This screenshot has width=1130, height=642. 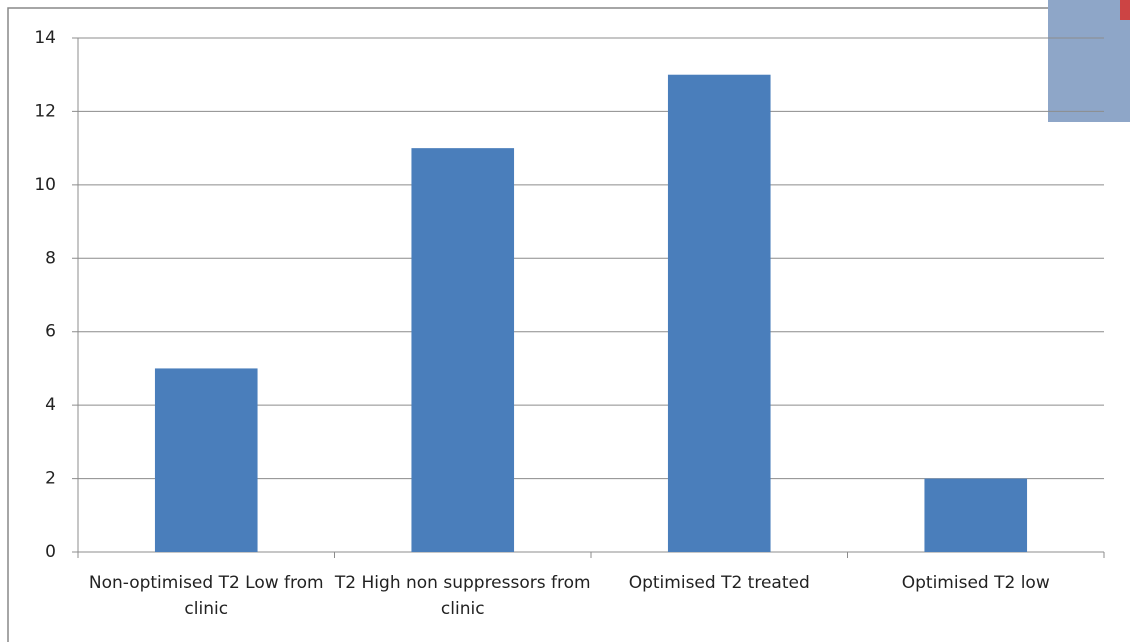 What do you see at coordinates (719, 583) in the screenshot?
I see `x-tick-label: Optimised T2 treated` at bounding box center [719, 583].